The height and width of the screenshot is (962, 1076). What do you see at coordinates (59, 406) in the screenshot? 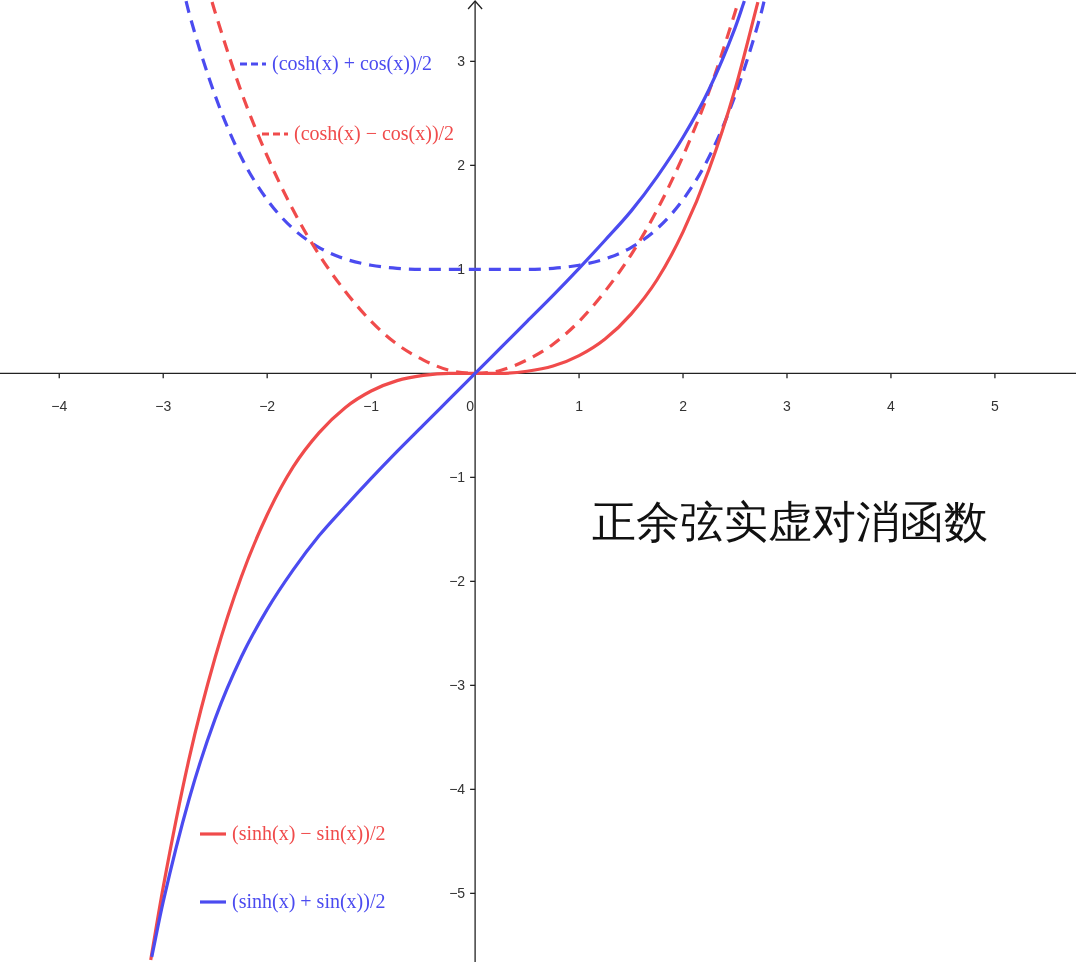
I see `x-tick-label: −4` at bounding box center [59, 406].